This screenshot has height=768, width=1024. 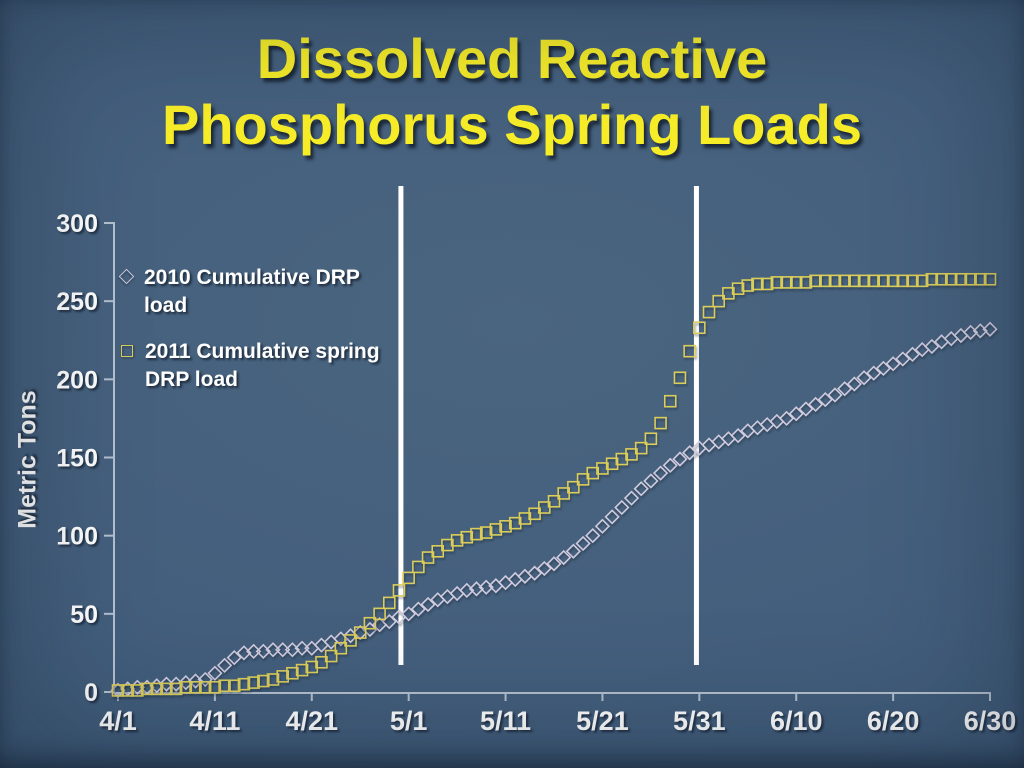 What do you see at coordinates (77, 459) in the screenshot?
I see `y-tick-label: 150` at bounding box center [77, 459].